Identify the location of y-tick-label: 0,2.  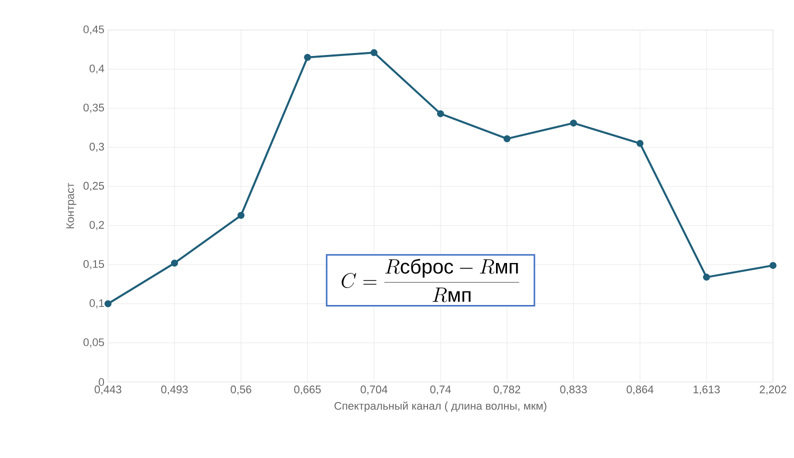
(97, 225).